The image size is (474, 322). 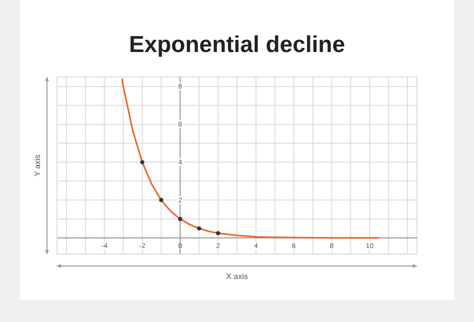 I want to click on y-axis-title: Y axis, so click(x=37, y=165).